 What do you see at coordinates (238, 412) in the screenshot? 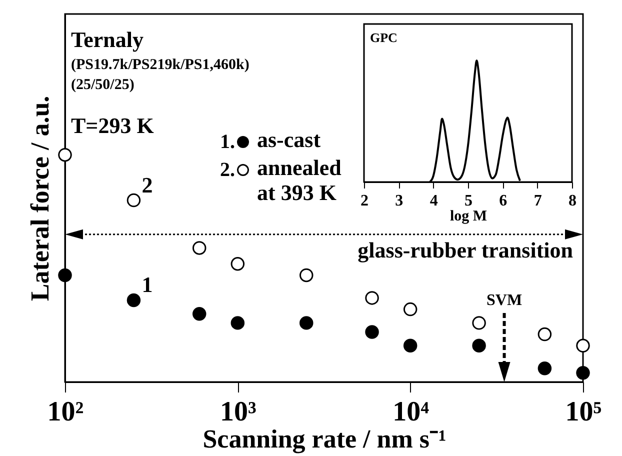
I see `x-tick-label: 10³` at bounding box center [238, 412].